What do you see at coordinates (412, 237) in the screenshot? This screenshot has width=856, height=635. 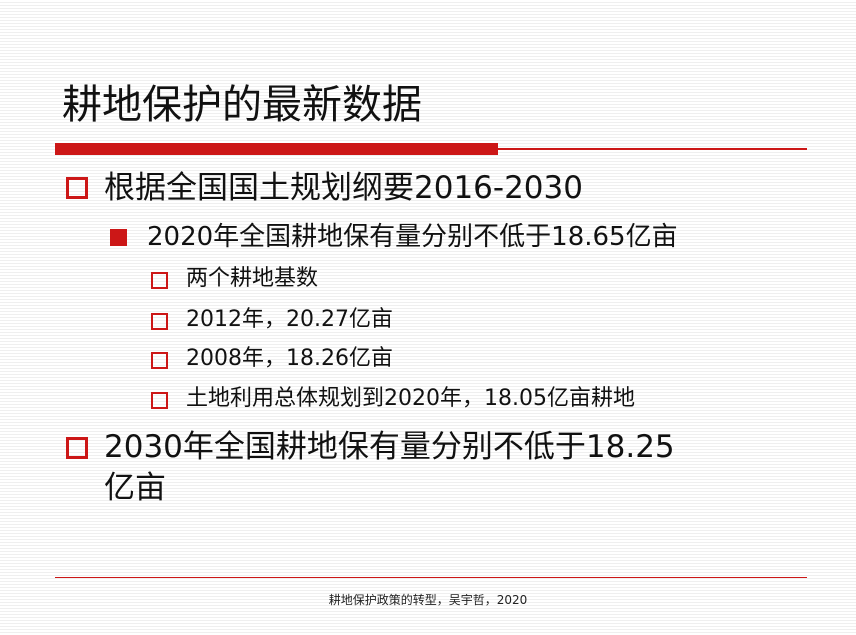 I see `bullet-text: 2020年全国耕地保有量分别不低于18.65亿亩` at bounding box center [412, 237].